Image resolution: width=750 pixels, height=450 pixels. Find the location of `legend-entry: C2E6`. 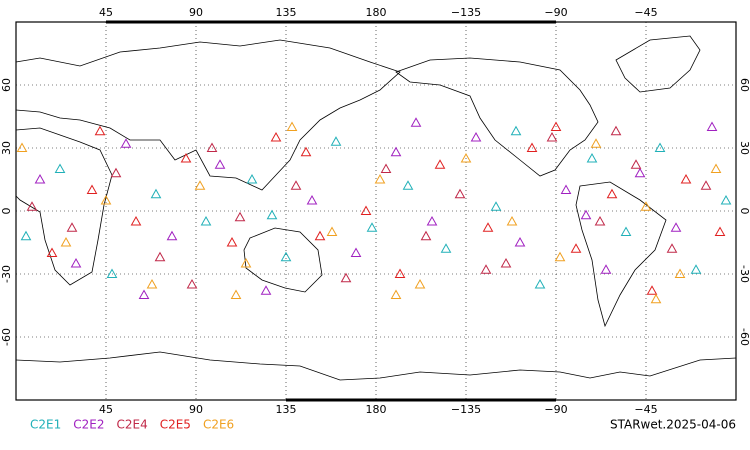

legend-entry: C2E6 is located at coordinates (218, 425).